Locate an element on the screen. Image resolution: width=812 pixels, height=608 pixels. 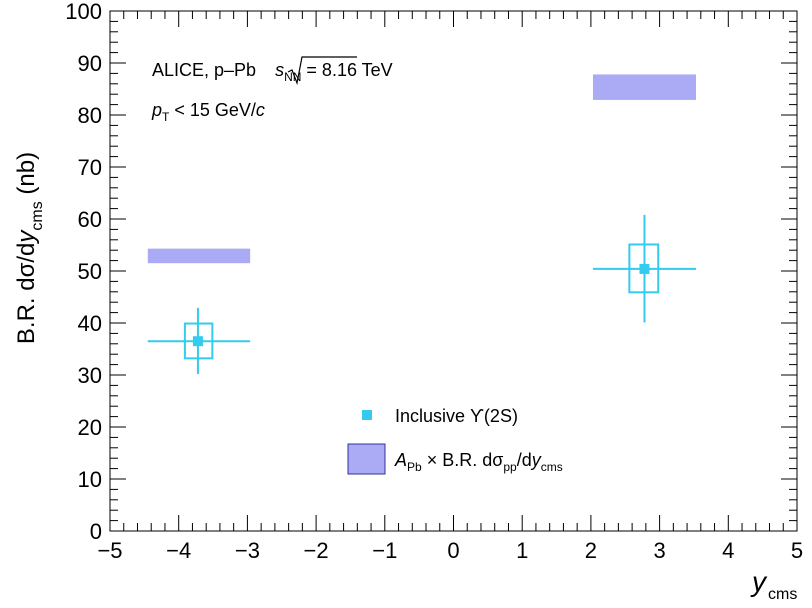
x-tick-label: −5 is located at coordinates (109, 550).